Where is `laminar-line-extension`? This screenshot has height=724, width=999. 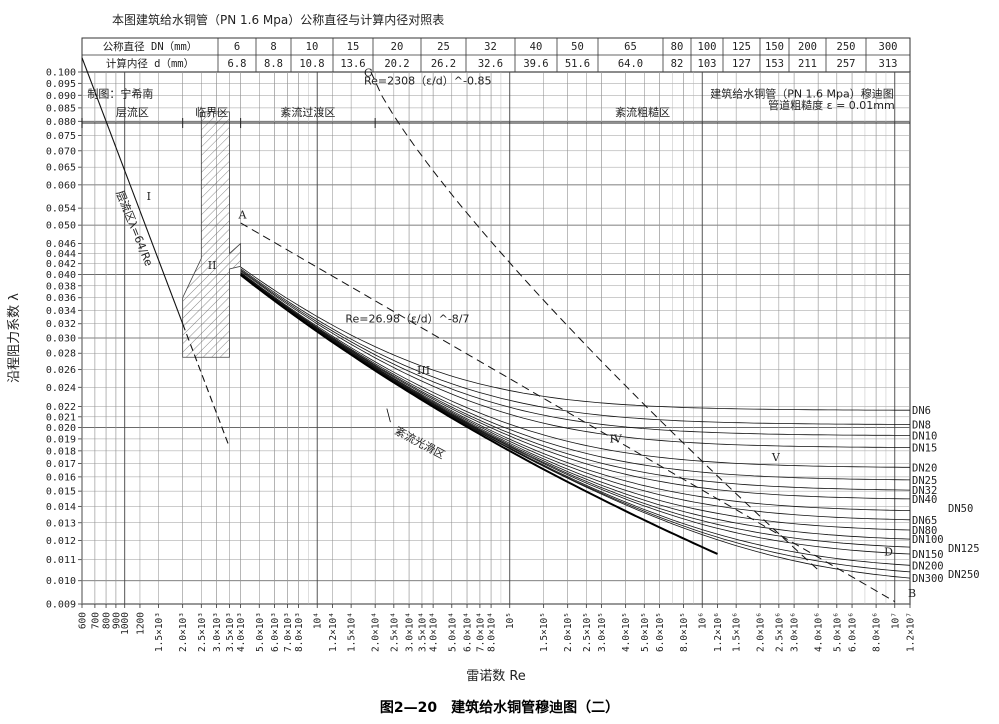
laminar-line-extension is located at coordinates (206, 385).